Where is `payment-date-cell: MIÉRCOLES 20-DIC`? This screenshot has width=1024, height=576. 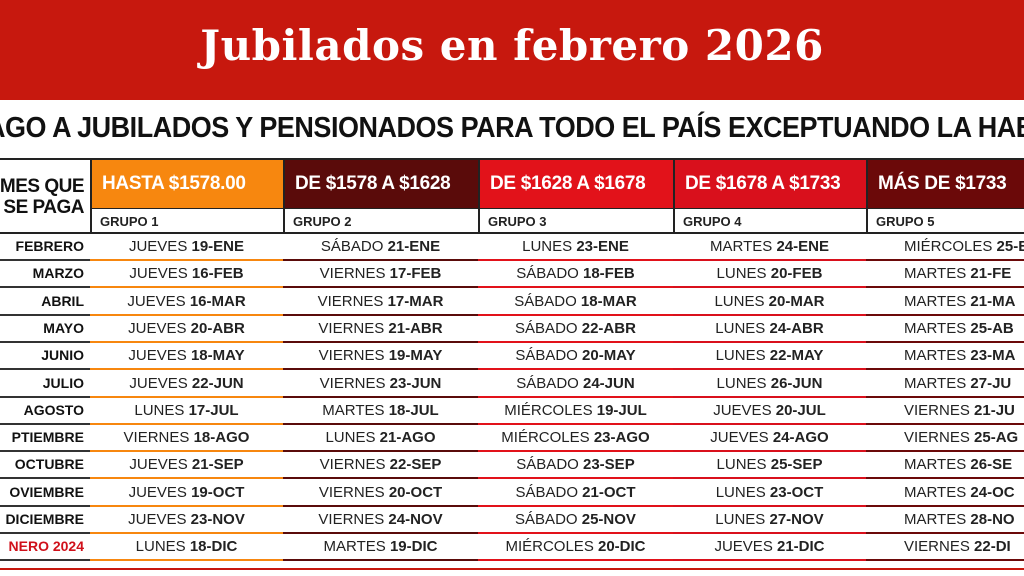 payment-date-cell: MIÉRCOLES 20-DIC is located at coordinates (575, 548).